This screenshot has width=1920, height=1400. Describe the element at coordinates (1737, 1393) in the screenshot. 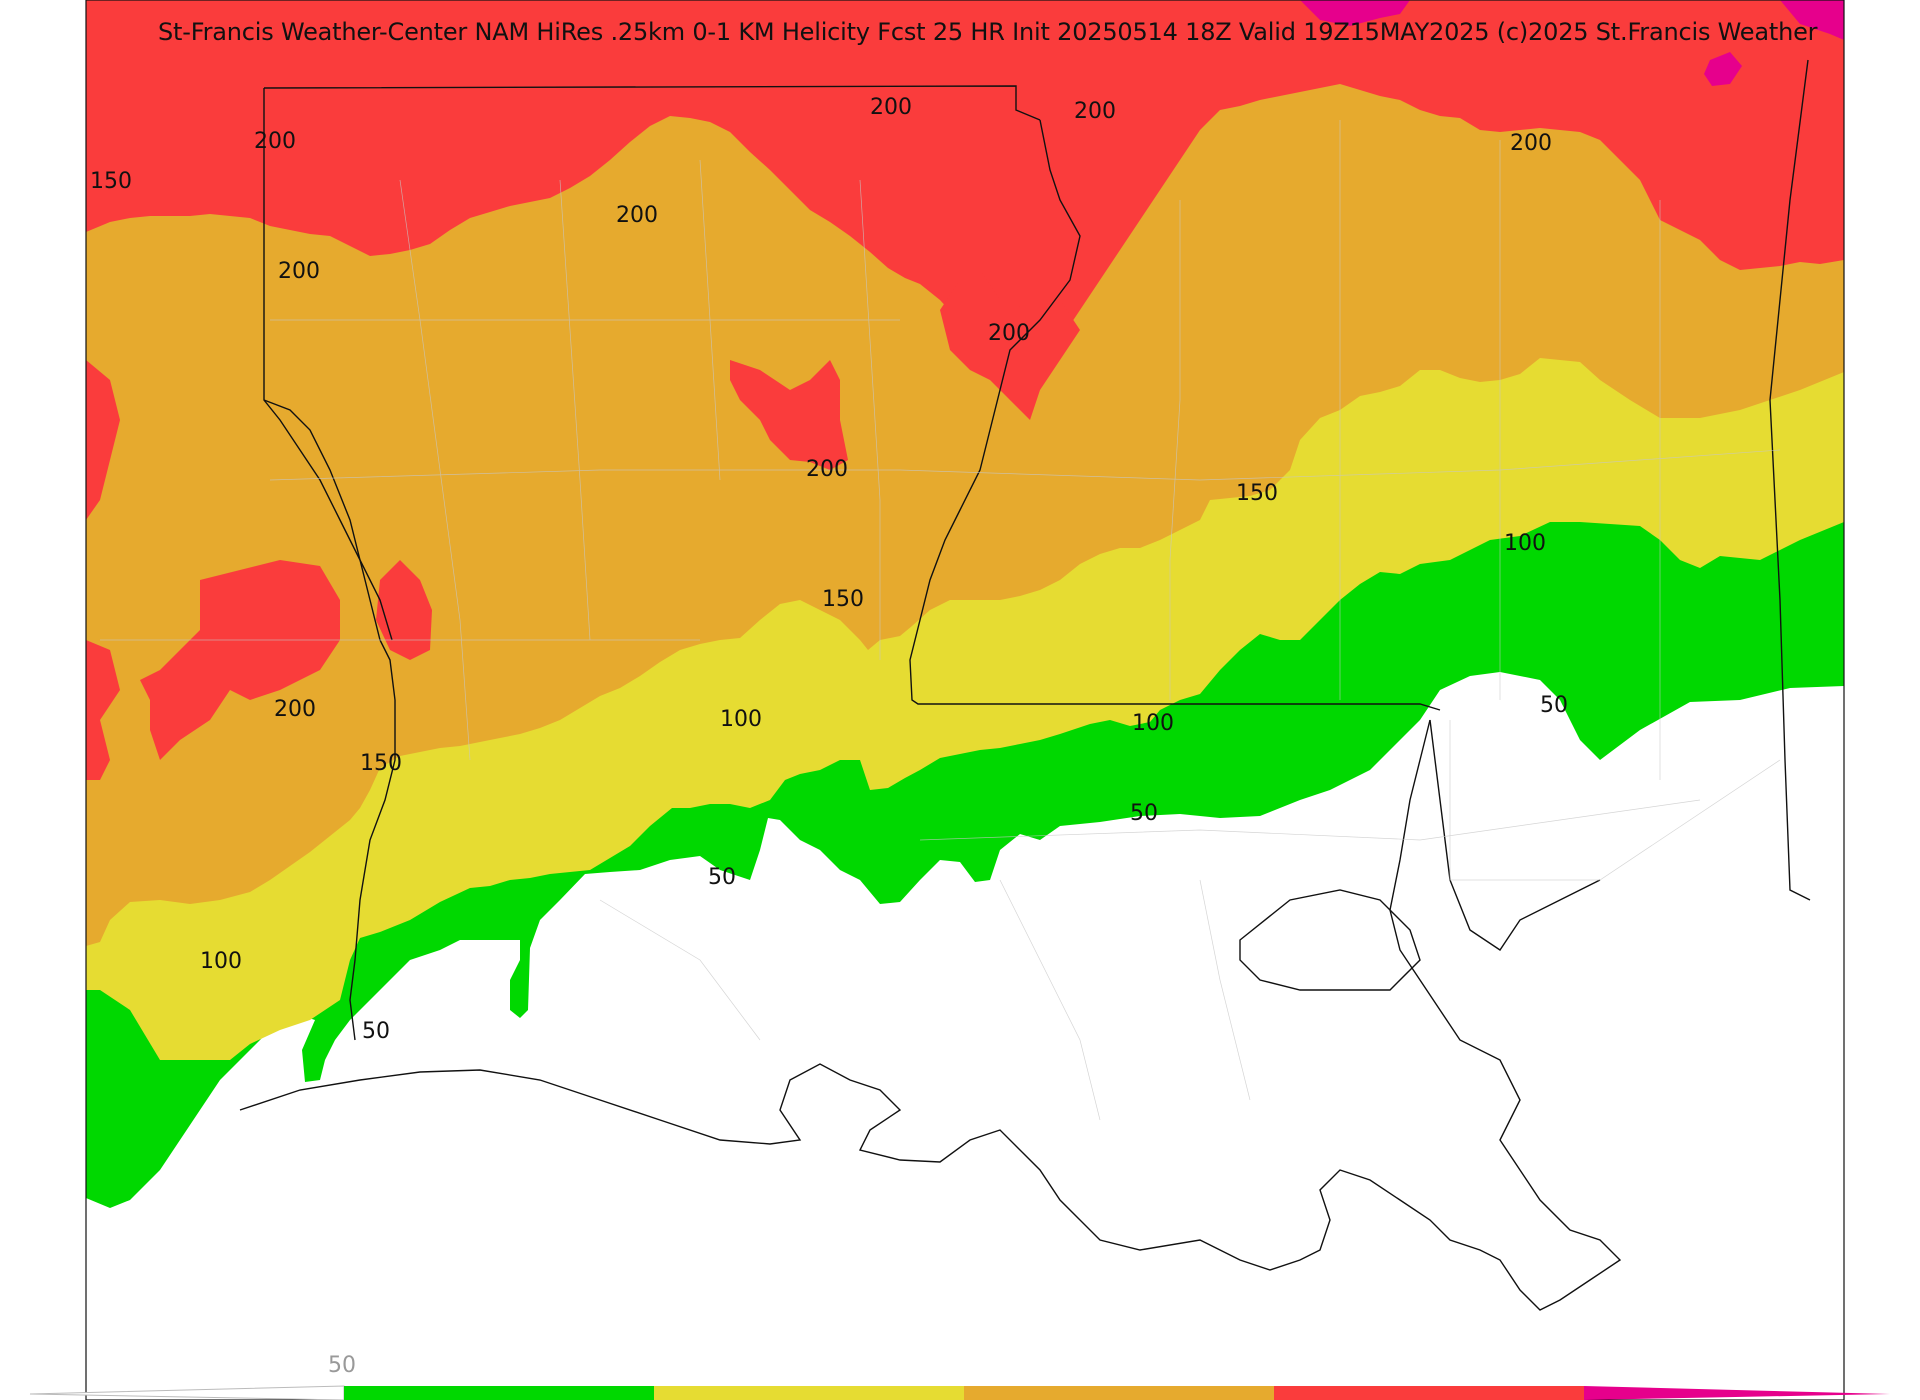

I see `colorbar-right-arrow` at that location.